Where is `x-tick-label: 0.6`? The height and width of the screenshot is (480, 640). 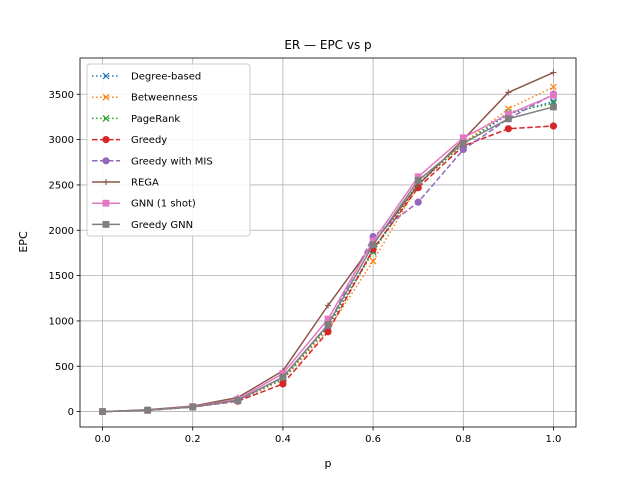 x-tick-label: 0.6 is located at coordinates (373, 439).